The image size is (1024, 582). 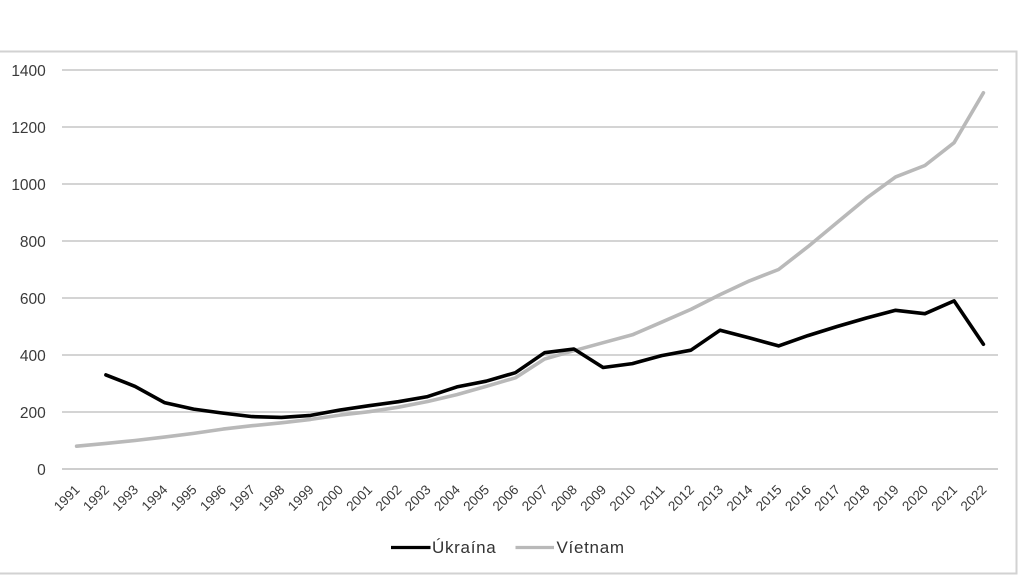 What do you see at coordinates (28, 128) in the screenshot?
I see `svg-text: 1200` at bounding box center [28, 128].